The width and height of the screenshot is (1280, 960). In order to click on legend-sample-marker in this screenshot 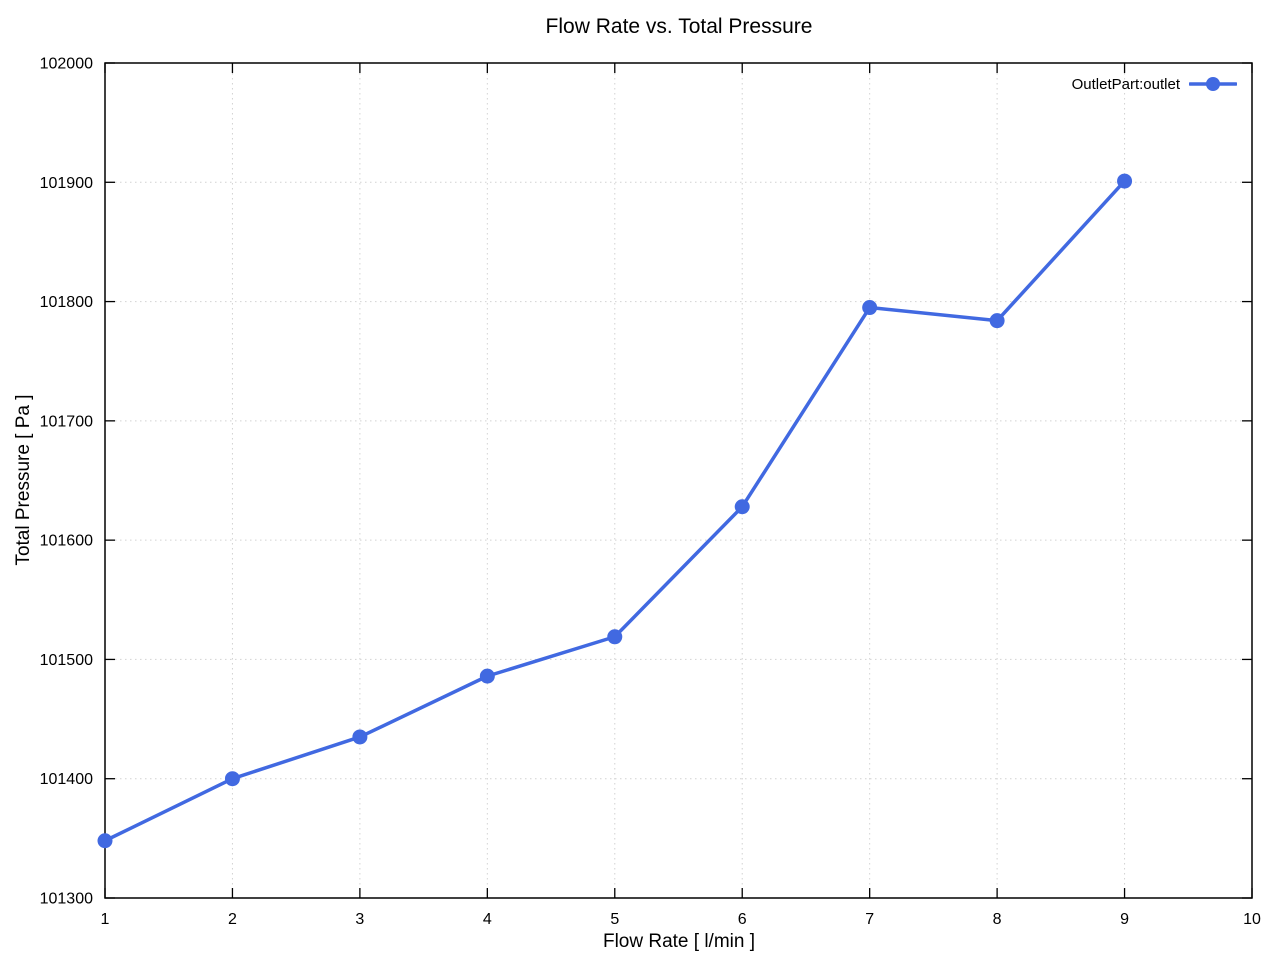, I will do `click(1213, 84)`.